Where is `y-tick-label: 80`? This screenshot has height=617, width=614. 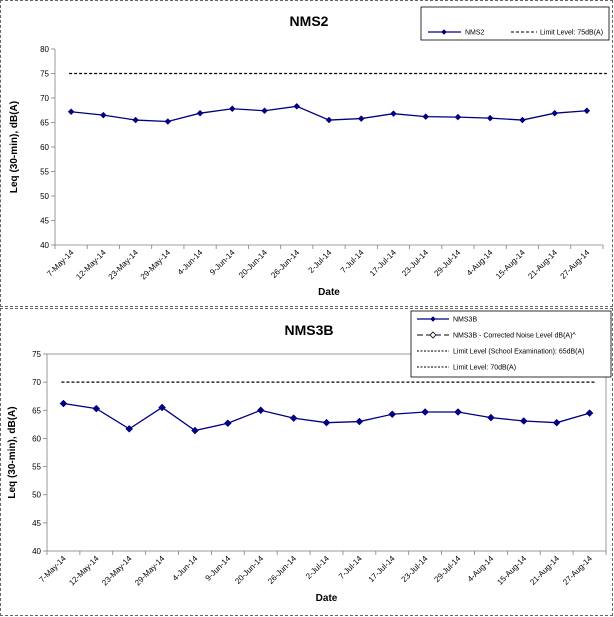
y-tick-label: 80 is located at coordinates (44, 49).